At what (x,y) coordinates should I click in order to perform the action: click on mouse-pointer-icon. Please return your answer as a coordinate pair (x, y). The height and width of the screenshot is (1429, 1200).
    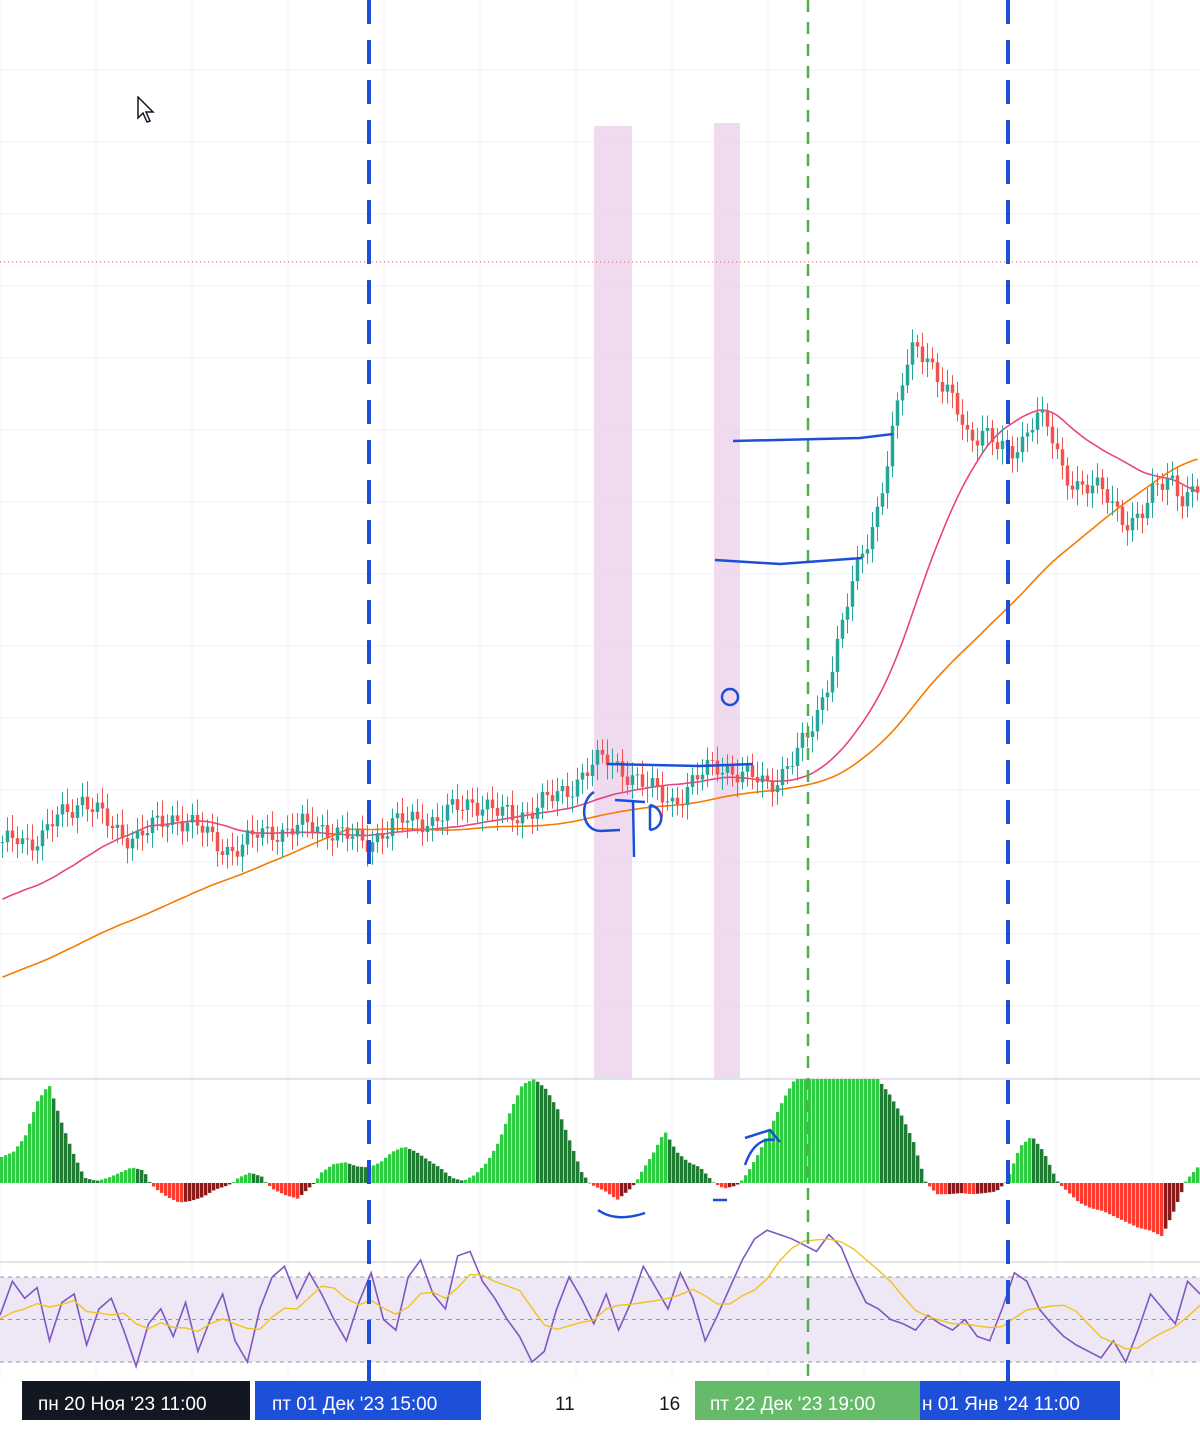
    Looking at the image, I should click on (146, 109).